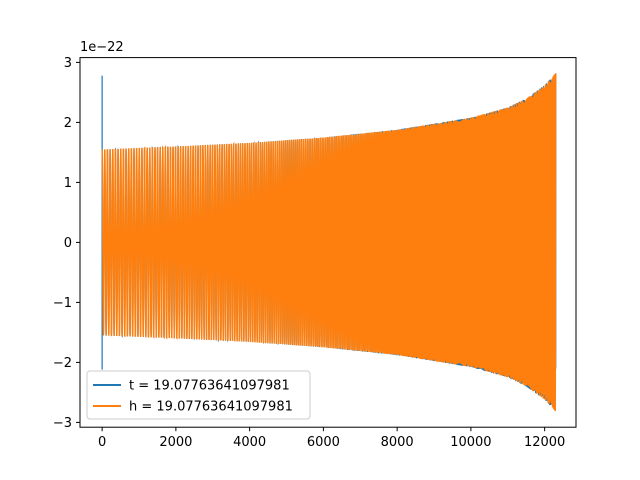  Describe the element at coordinates (397, 442) in the screenshot. I see `x-tick-label: 8000` at that location.